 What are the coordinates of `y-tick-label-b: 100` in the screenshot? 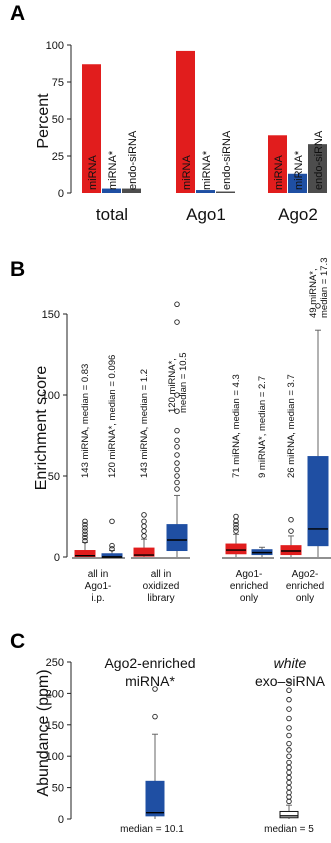 It's located at (51, 396).